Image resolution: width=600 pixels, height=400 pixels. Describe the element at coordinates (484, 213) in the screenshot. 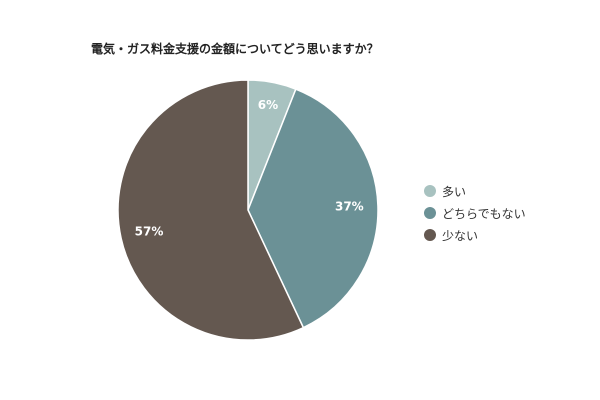

I see `legend-label-neutral: どちらでもない` at that location.